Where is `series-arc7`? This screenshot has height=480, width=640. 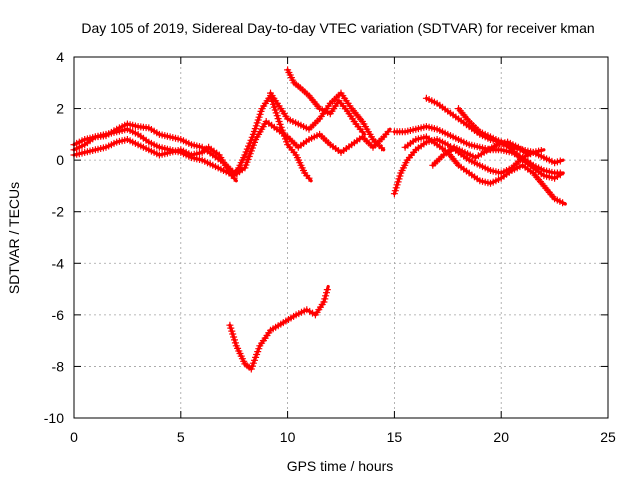 series-arc7 is located at coordinates (325, 101).